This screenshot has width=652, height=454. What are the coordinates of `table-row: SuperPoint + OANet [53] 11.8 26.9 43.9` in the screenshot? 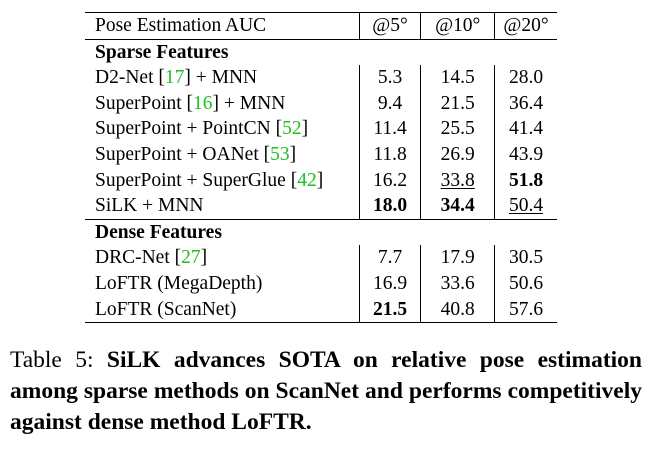 It's located at (321, 154).